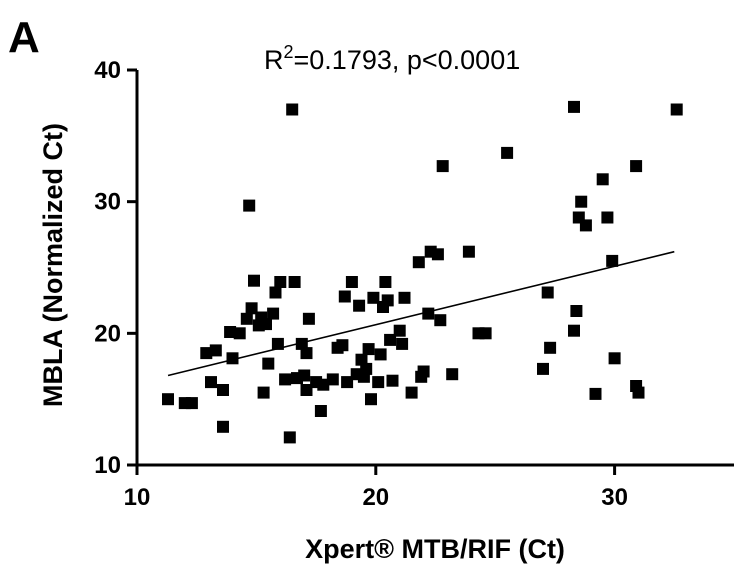 This screenshot has height=573, width=734. What do you see at coordinates (407, 60) in the screenshot?
I see `stat-rest: =0.1793, p<0.0001` at bounding box center [407, 60].